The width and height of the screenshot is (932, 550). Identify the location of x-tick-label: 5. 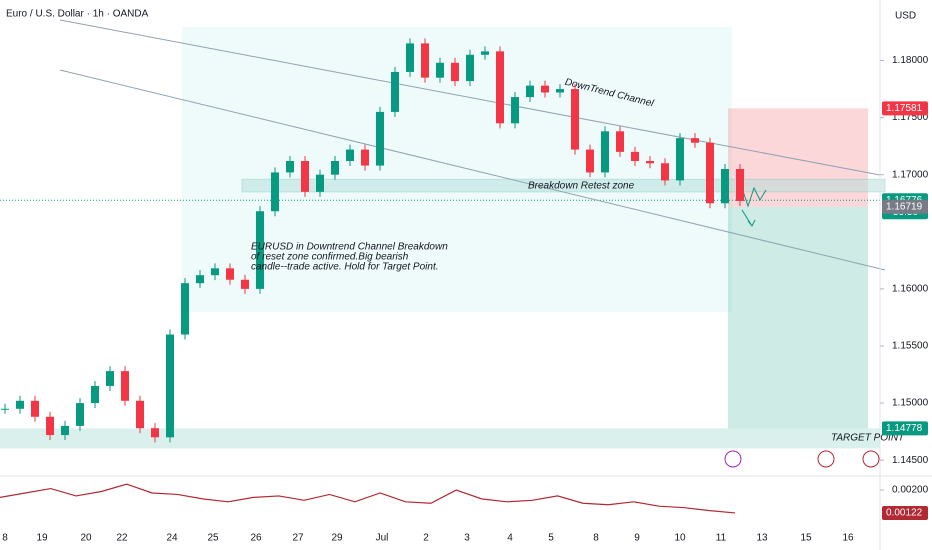
(551, 538).